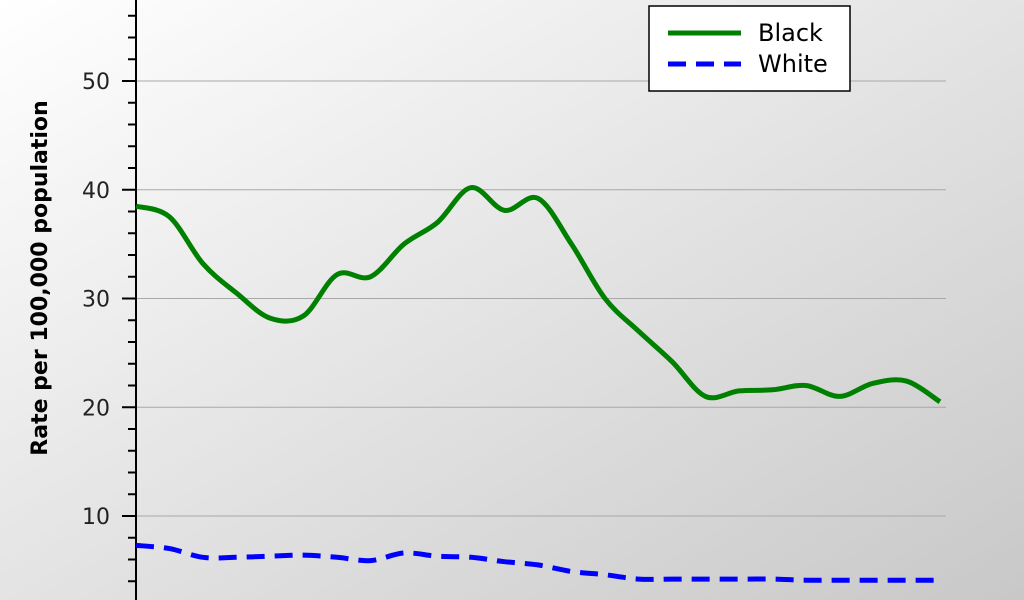 Image resolution: width=1024 pixels, height=600 pixels. What do you see at coordinates (793, 64) in the screenshot?
I see `legend-label-white: White` at bounding box center [793, 64].